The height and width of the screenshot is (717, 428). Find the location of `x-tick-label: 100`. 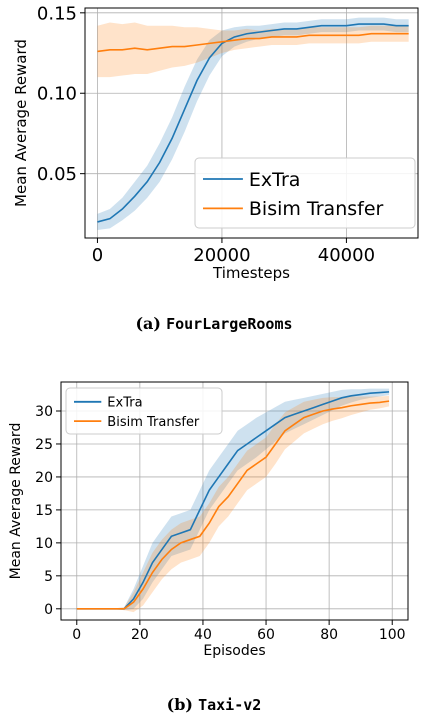

x-tick-label: 100 is located at coordinates (392, 635).